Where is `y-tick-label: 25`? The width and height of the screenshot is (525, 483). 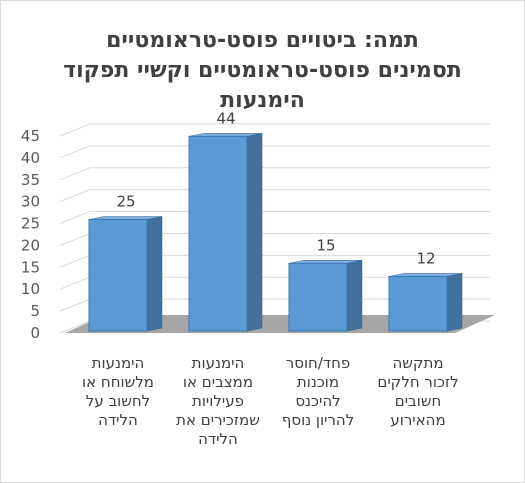
y-tick-label: 25 is located at coordinates (30, 224).